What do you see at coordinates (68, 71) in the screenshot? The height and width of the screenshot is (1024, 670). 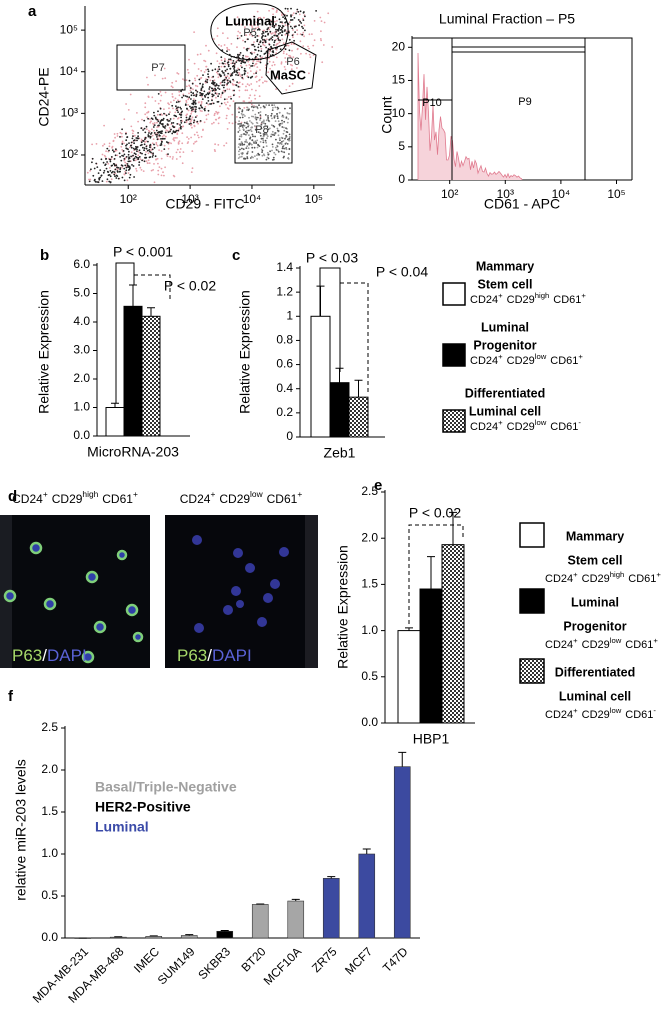 I see `y-tick-label: 10⁴` at bounding box center [68, 71].